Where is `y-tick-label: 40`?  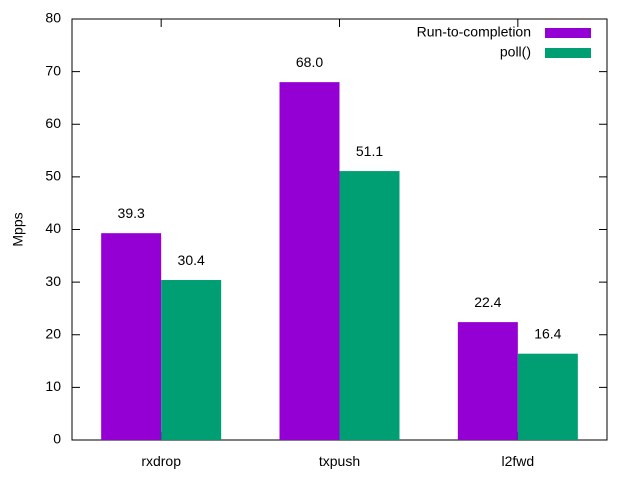 y-tick-label: 40 is located at coordinates (53, 228).